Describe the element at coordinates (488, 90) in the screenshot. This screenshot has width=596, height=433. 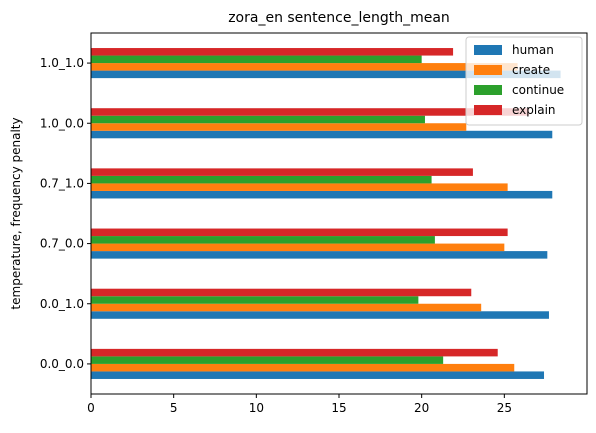
I see `legend-swatch-continue` at that location.